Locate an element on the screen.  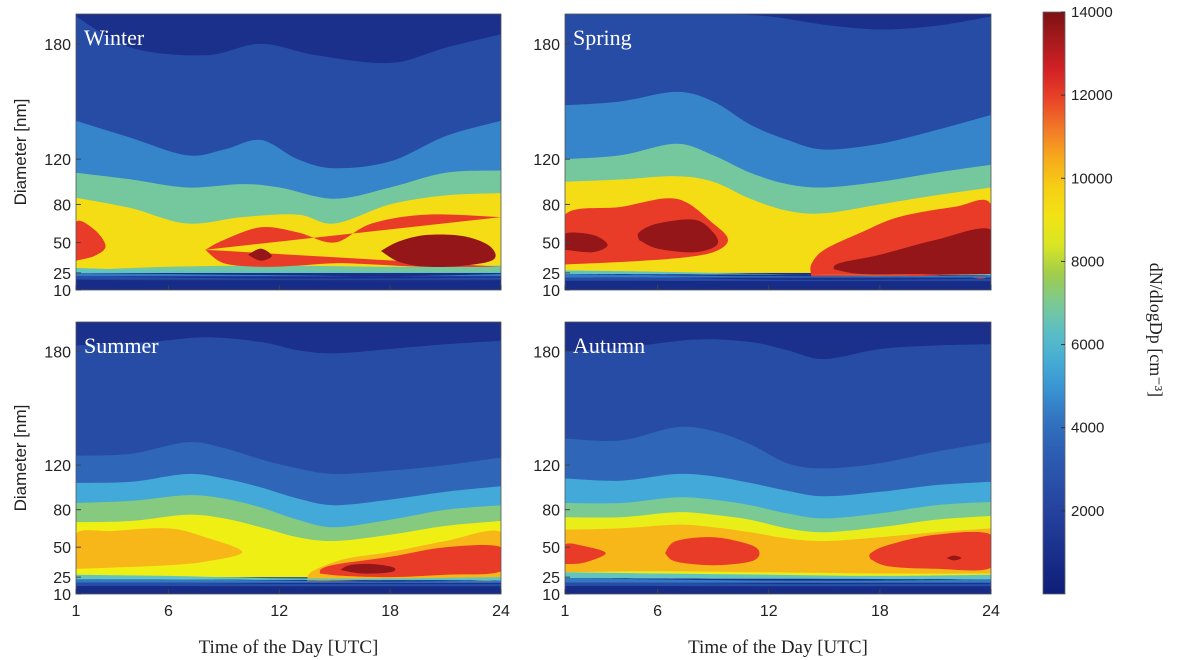
colorbar-tick-label: 8000 is located at coordinates (1087, 261).